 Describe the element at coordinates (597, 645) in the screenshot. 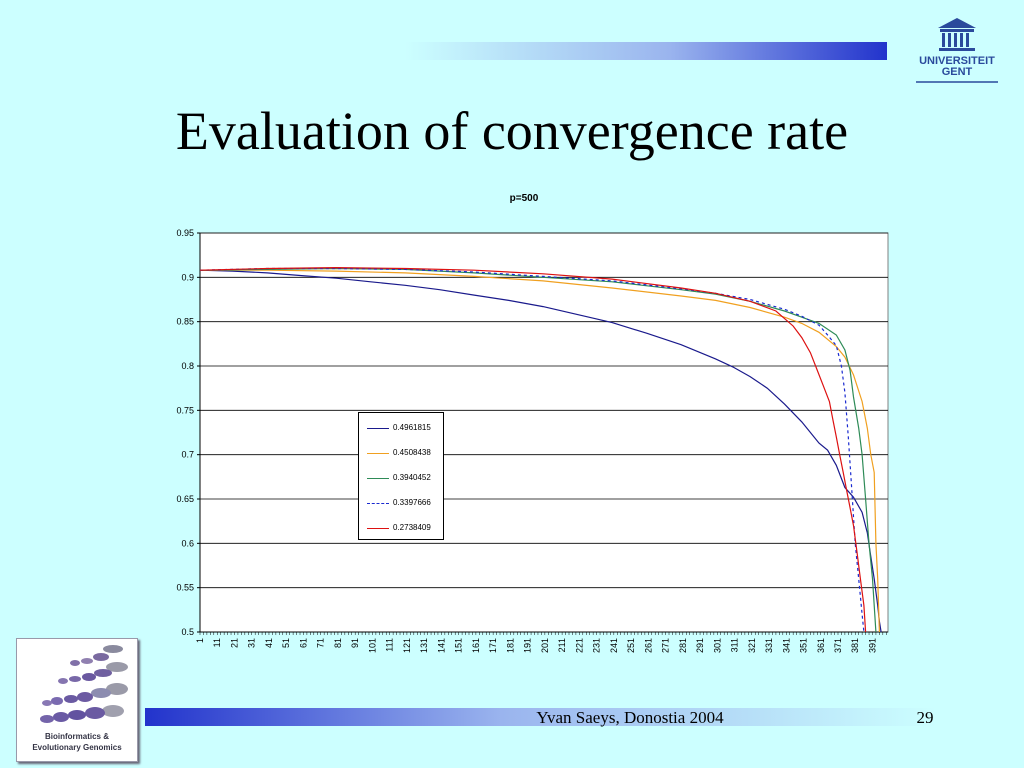

I see `x-tick-label: 231` at that location.